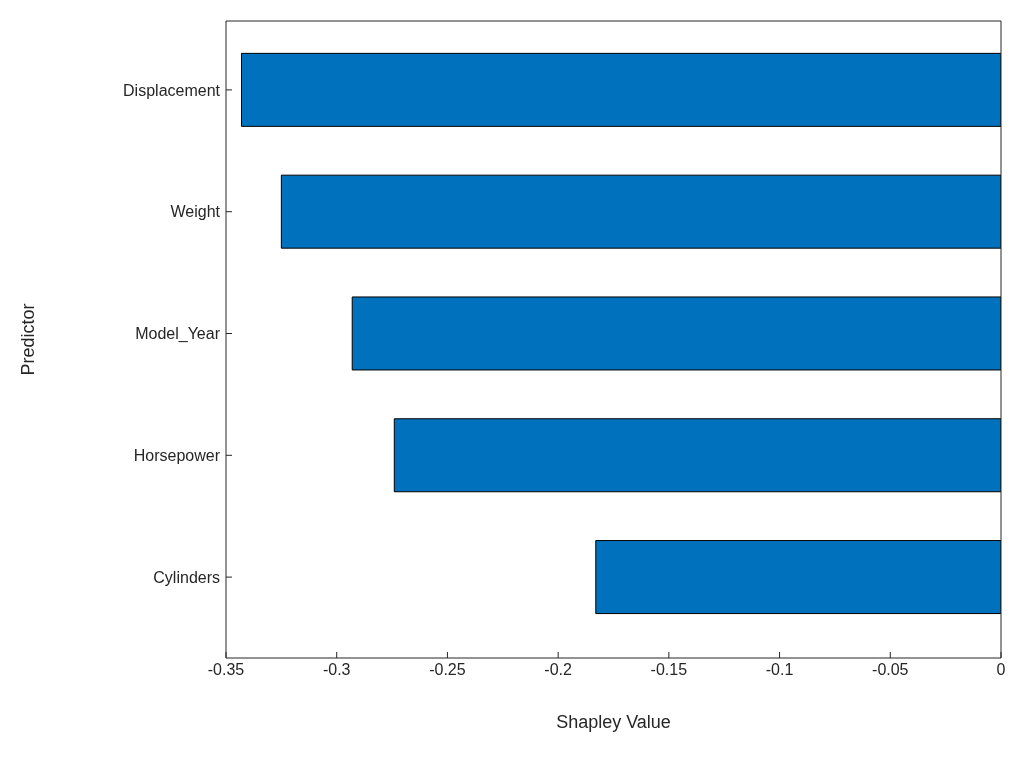 The width and height of the screenshot is (1028, 776). What do you see at coordinates (447, 670) in the screenshot?
I see `x-tick-label: -0.25` at bounding box center [447, 670].